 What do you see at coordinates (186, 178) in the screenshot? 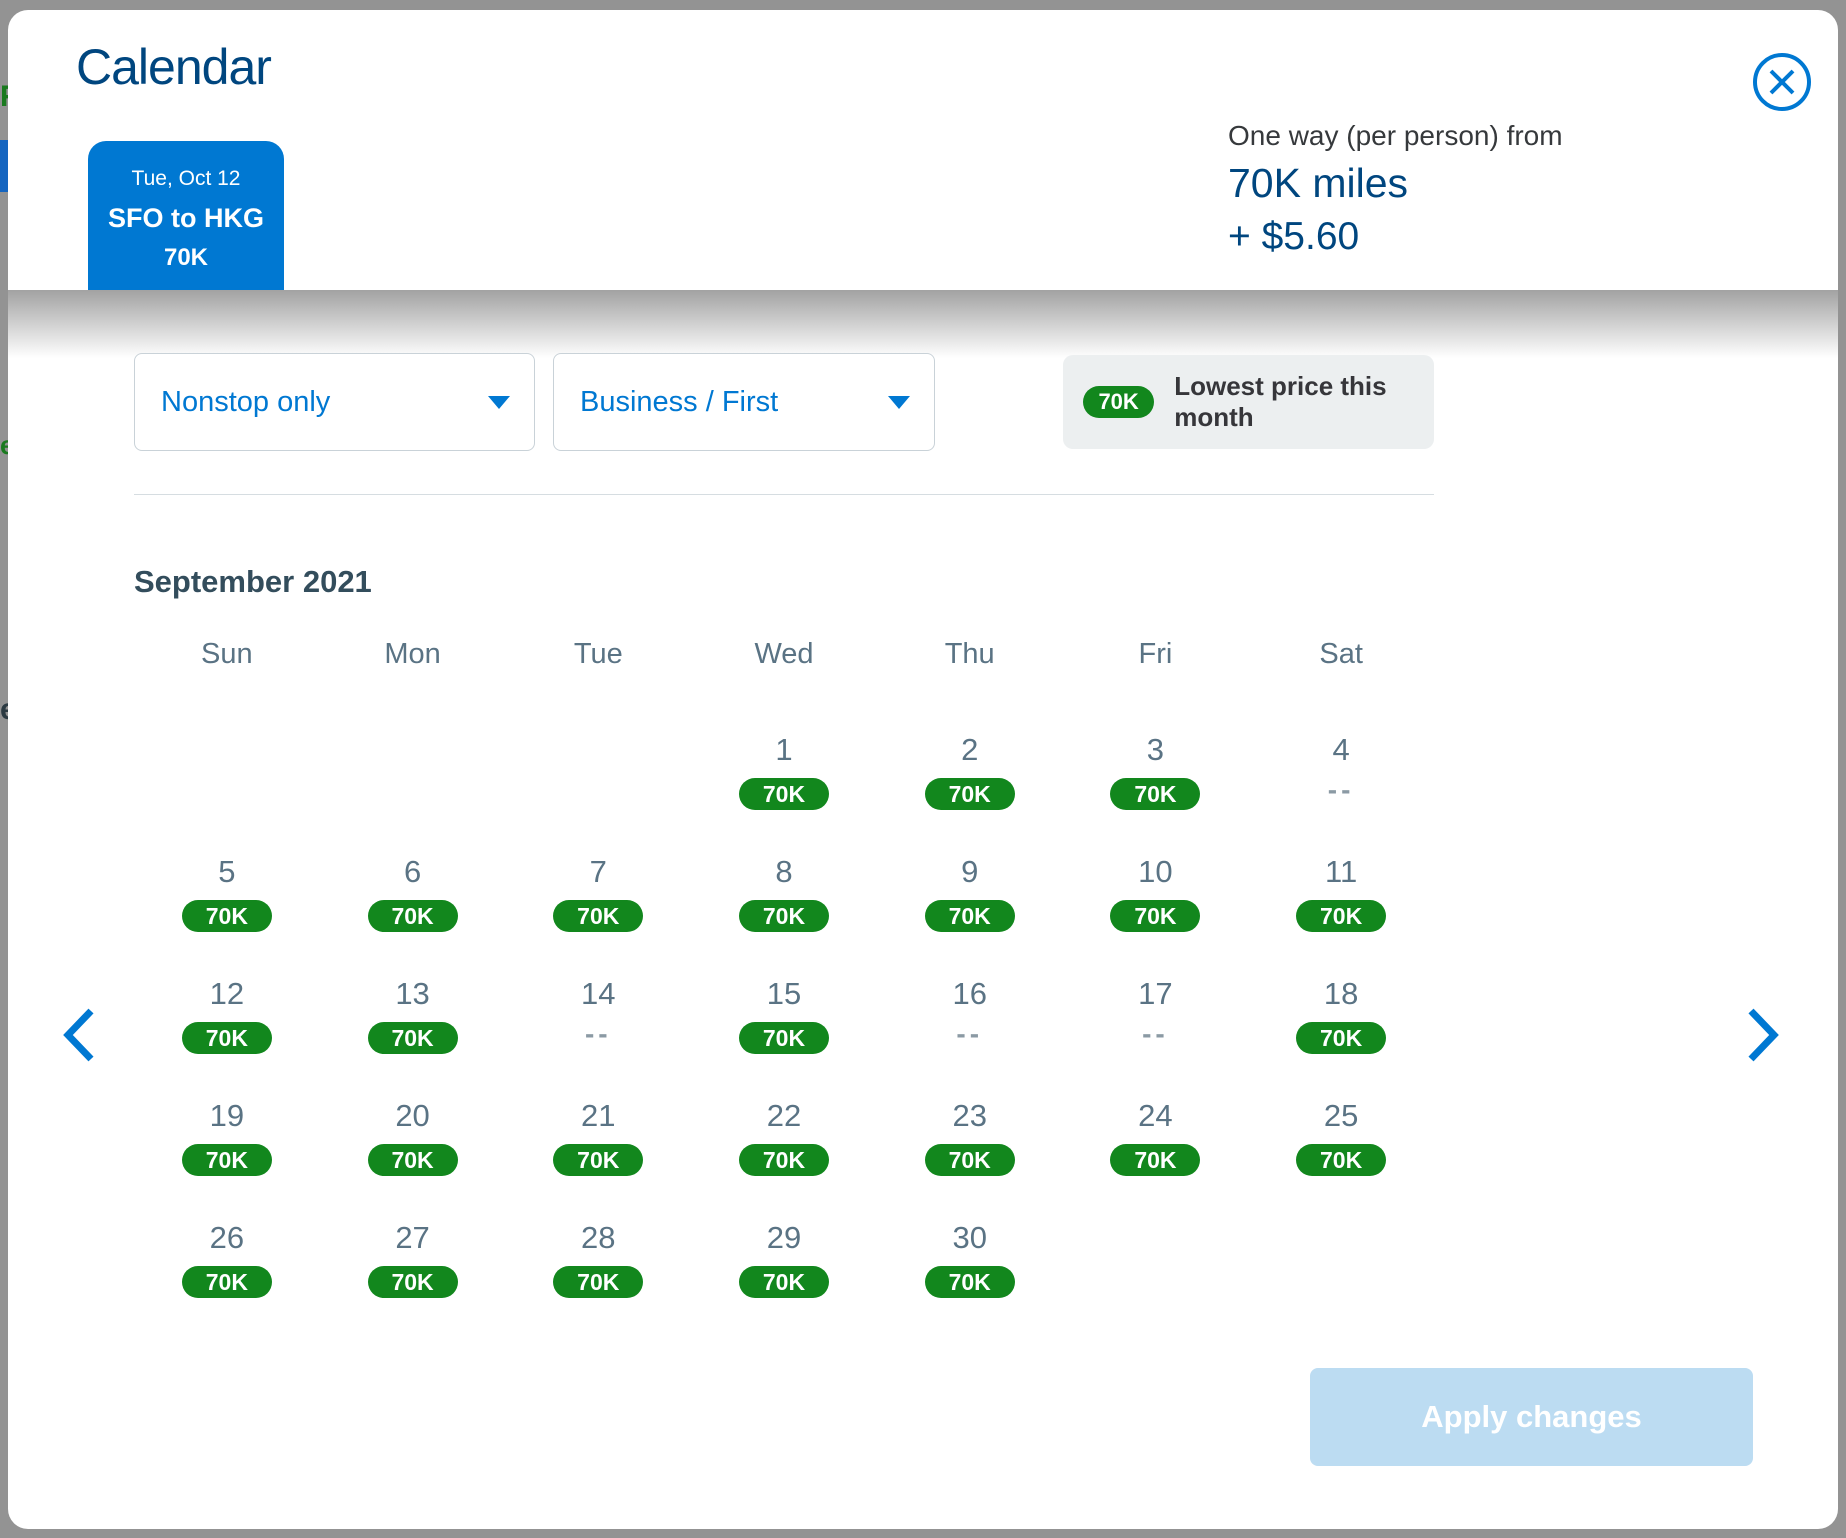
I see `flight-date: Tue, Oct 12` at bounding box center [186, 178].